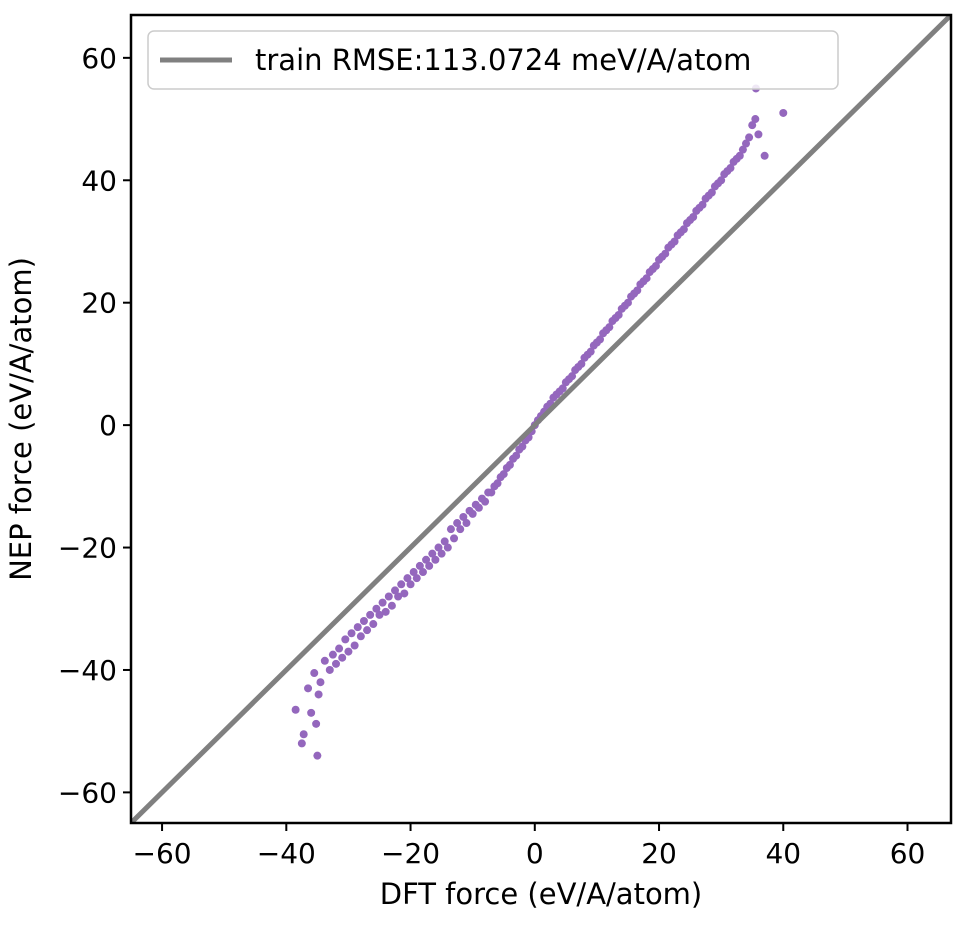 The image size is (963, 929). I want to click on y-tick-label: 0, so click(108, 425).